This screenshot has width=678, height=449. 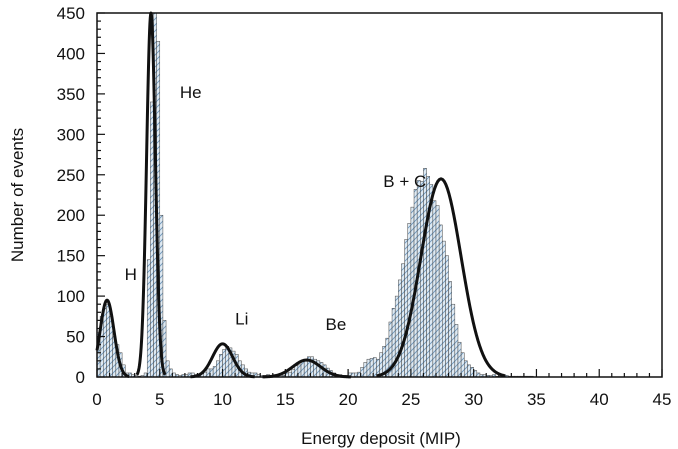 I want to click on x-tick-label: 15, so click(x=285, y=399).